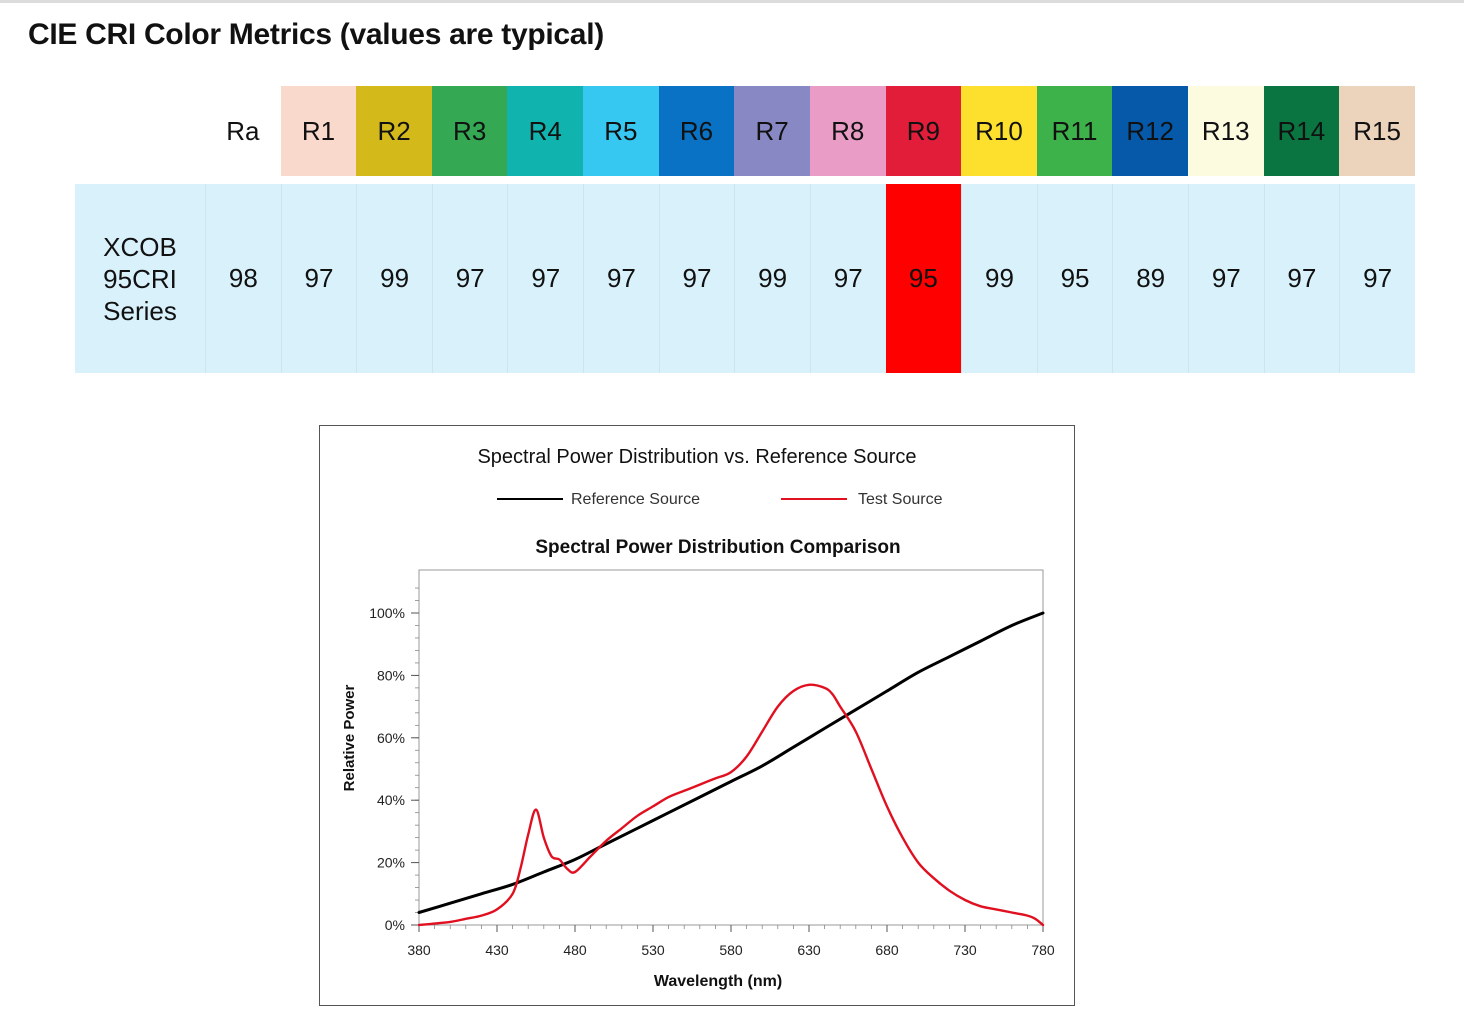 The image size is (1464, 1018). I want to click on header-cell-r7: R7, so click(772, 131).